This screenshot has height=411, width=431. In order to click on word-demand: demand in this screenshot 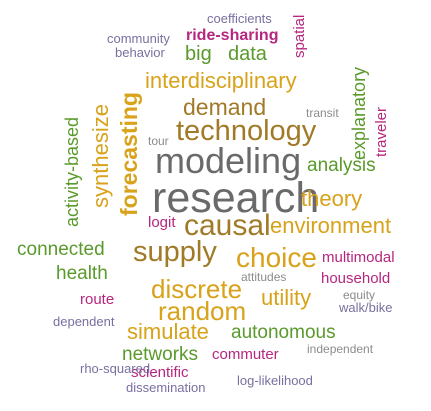, I will do `click(225, 107)`.